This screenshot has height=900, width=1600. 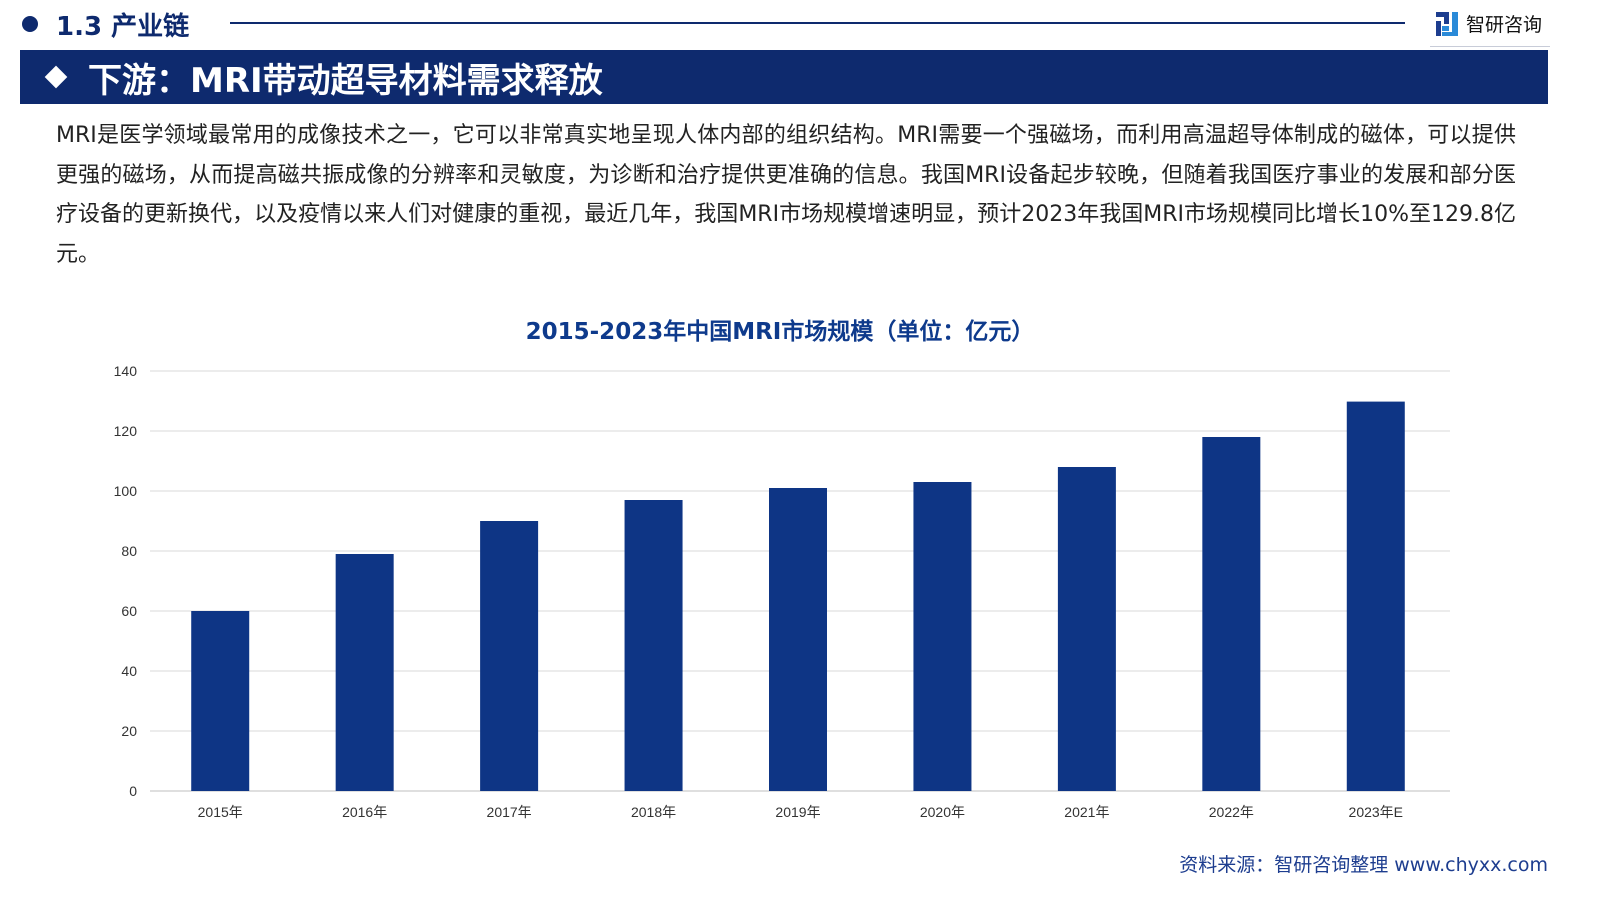 What do you see at coordinates (220, 812) in the screenshot?
I see `x-tick-label: 2015年` at bounding box center [220, 812].